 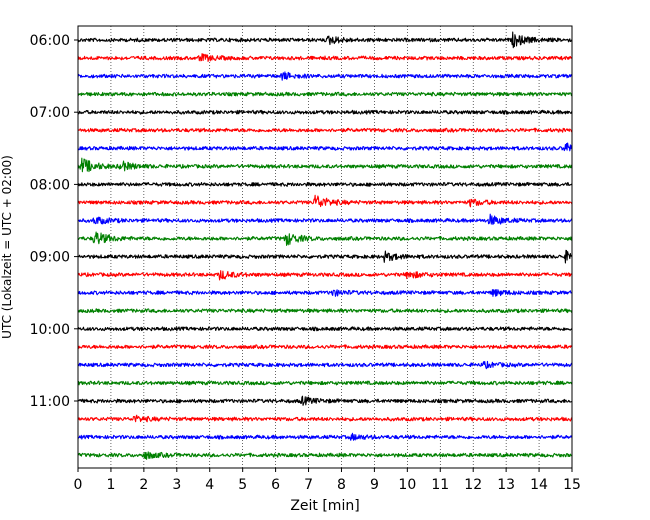 What do you see at coordinates (50, 41) in the screenshot?
I see `y-tick-label-0: 06:00` at bounding box center [50, 41].